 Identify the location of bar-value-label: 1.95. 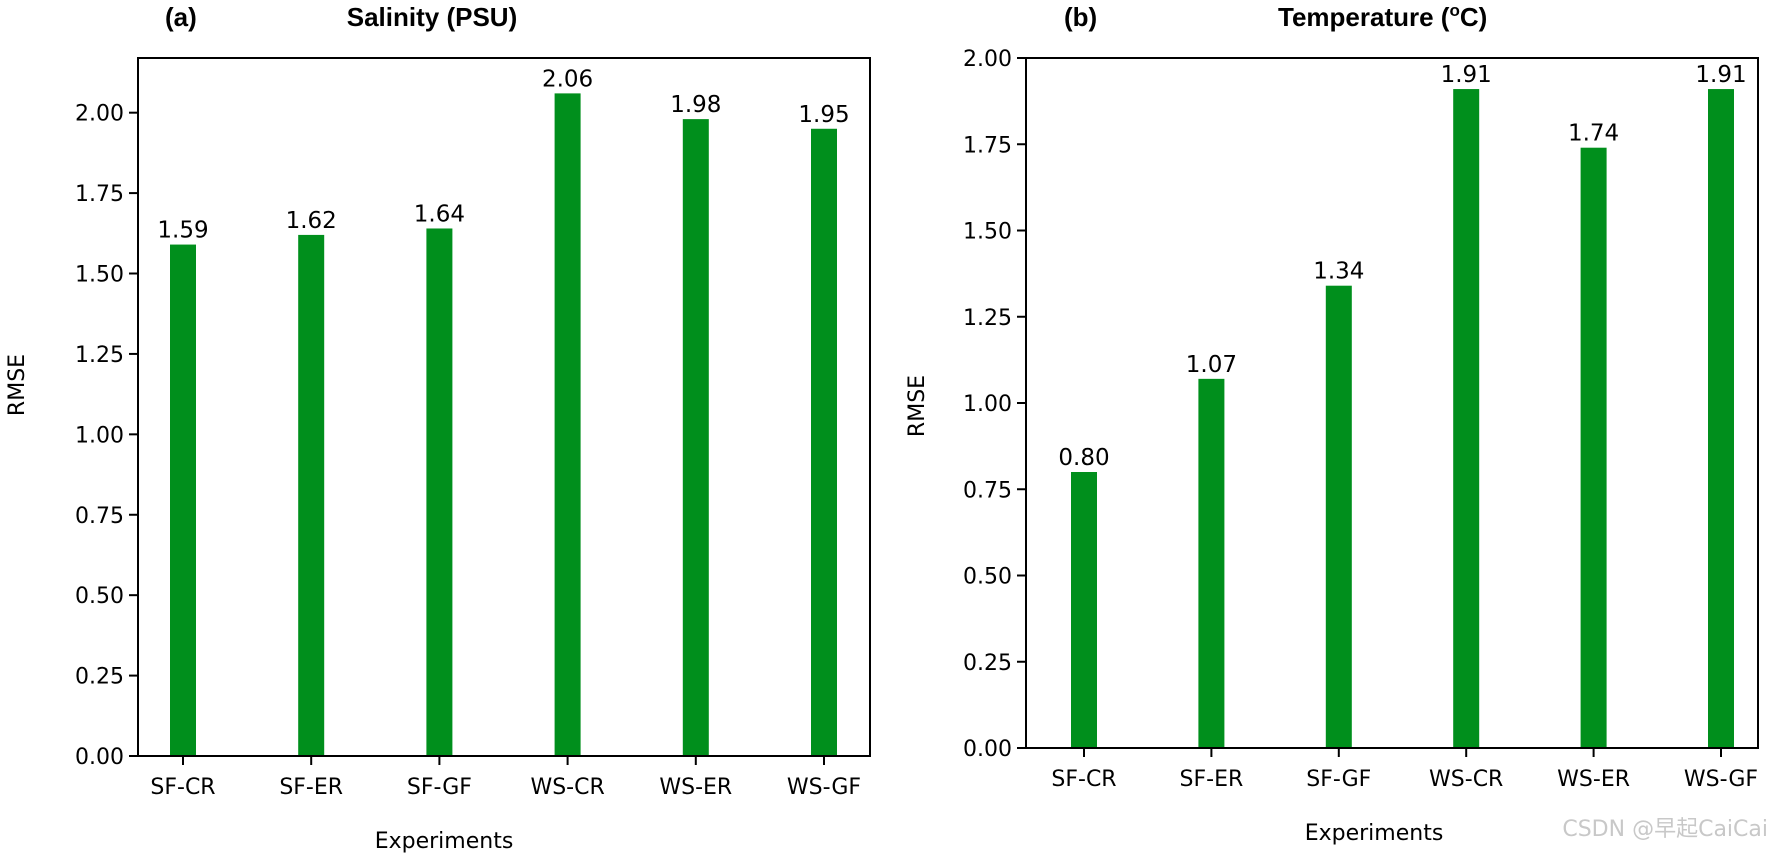
(823, 115).